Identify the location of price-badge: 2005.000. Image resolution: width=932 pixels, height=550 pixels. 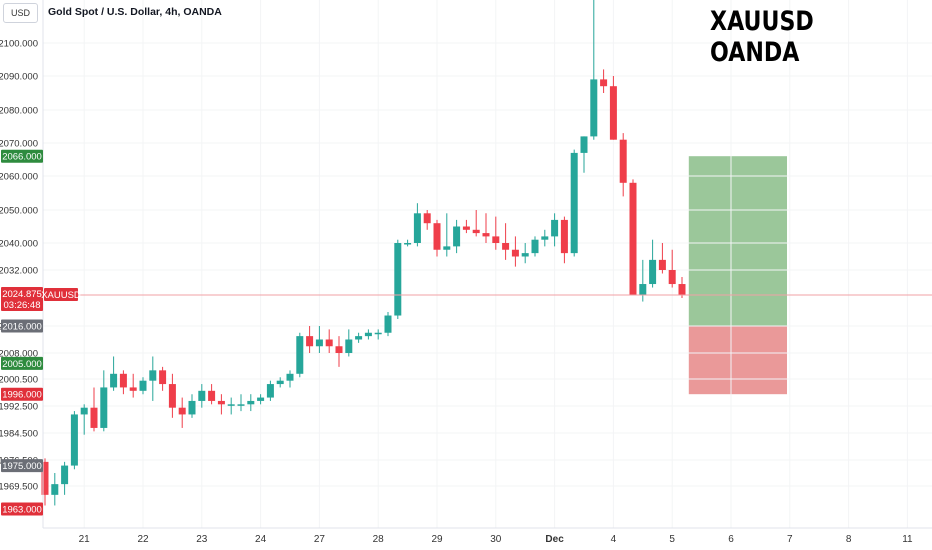
(22, 363).